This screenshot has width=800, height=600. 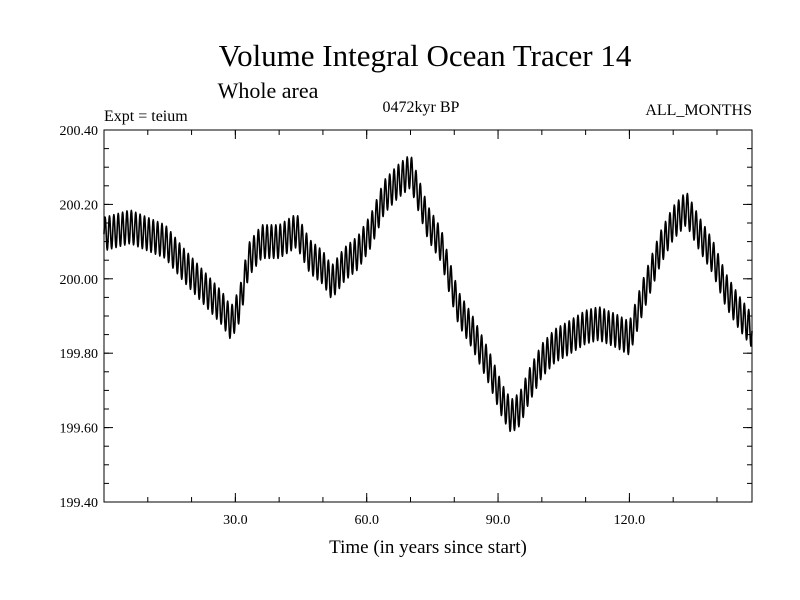 I want to click on x-tick-label: 30.0, so click(x=235, y=520).